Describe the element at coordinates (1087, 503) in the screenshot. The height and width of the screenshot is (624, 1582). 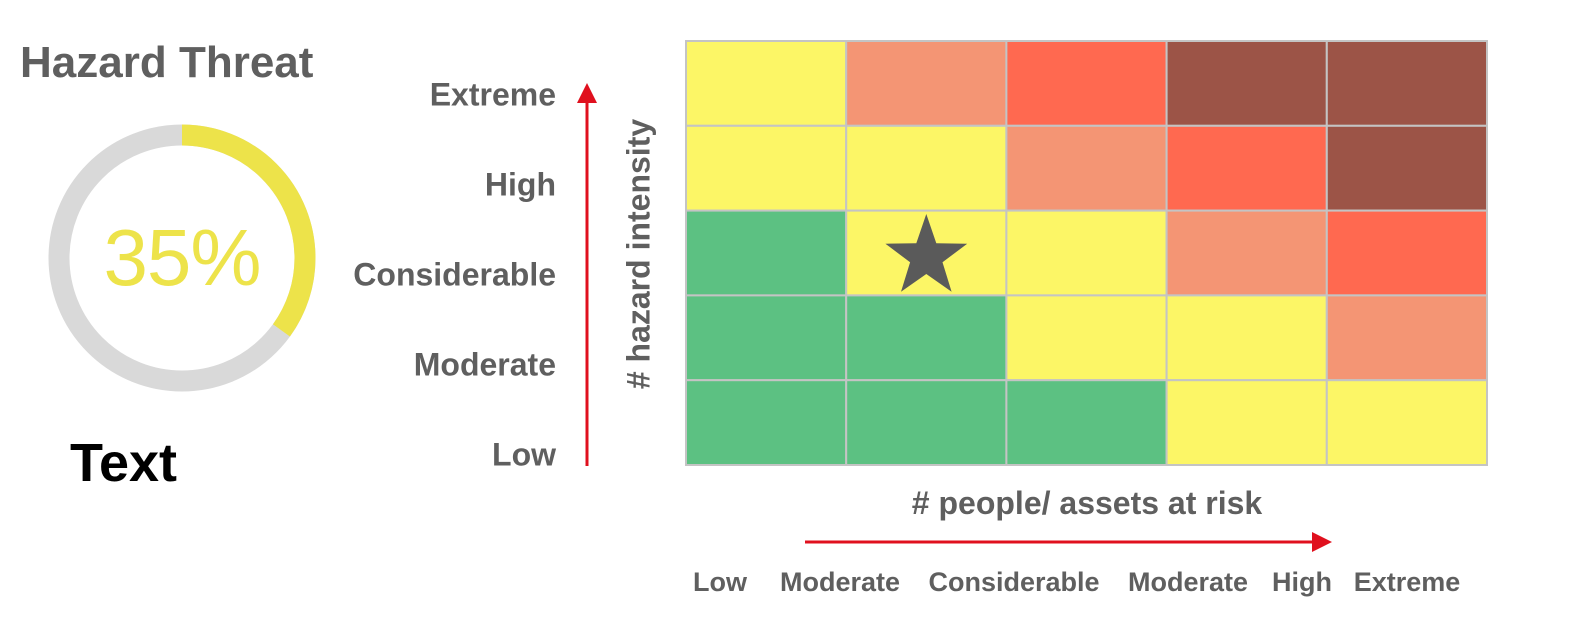
I see `x-axis-title: # people/ assets at risk` at that location.